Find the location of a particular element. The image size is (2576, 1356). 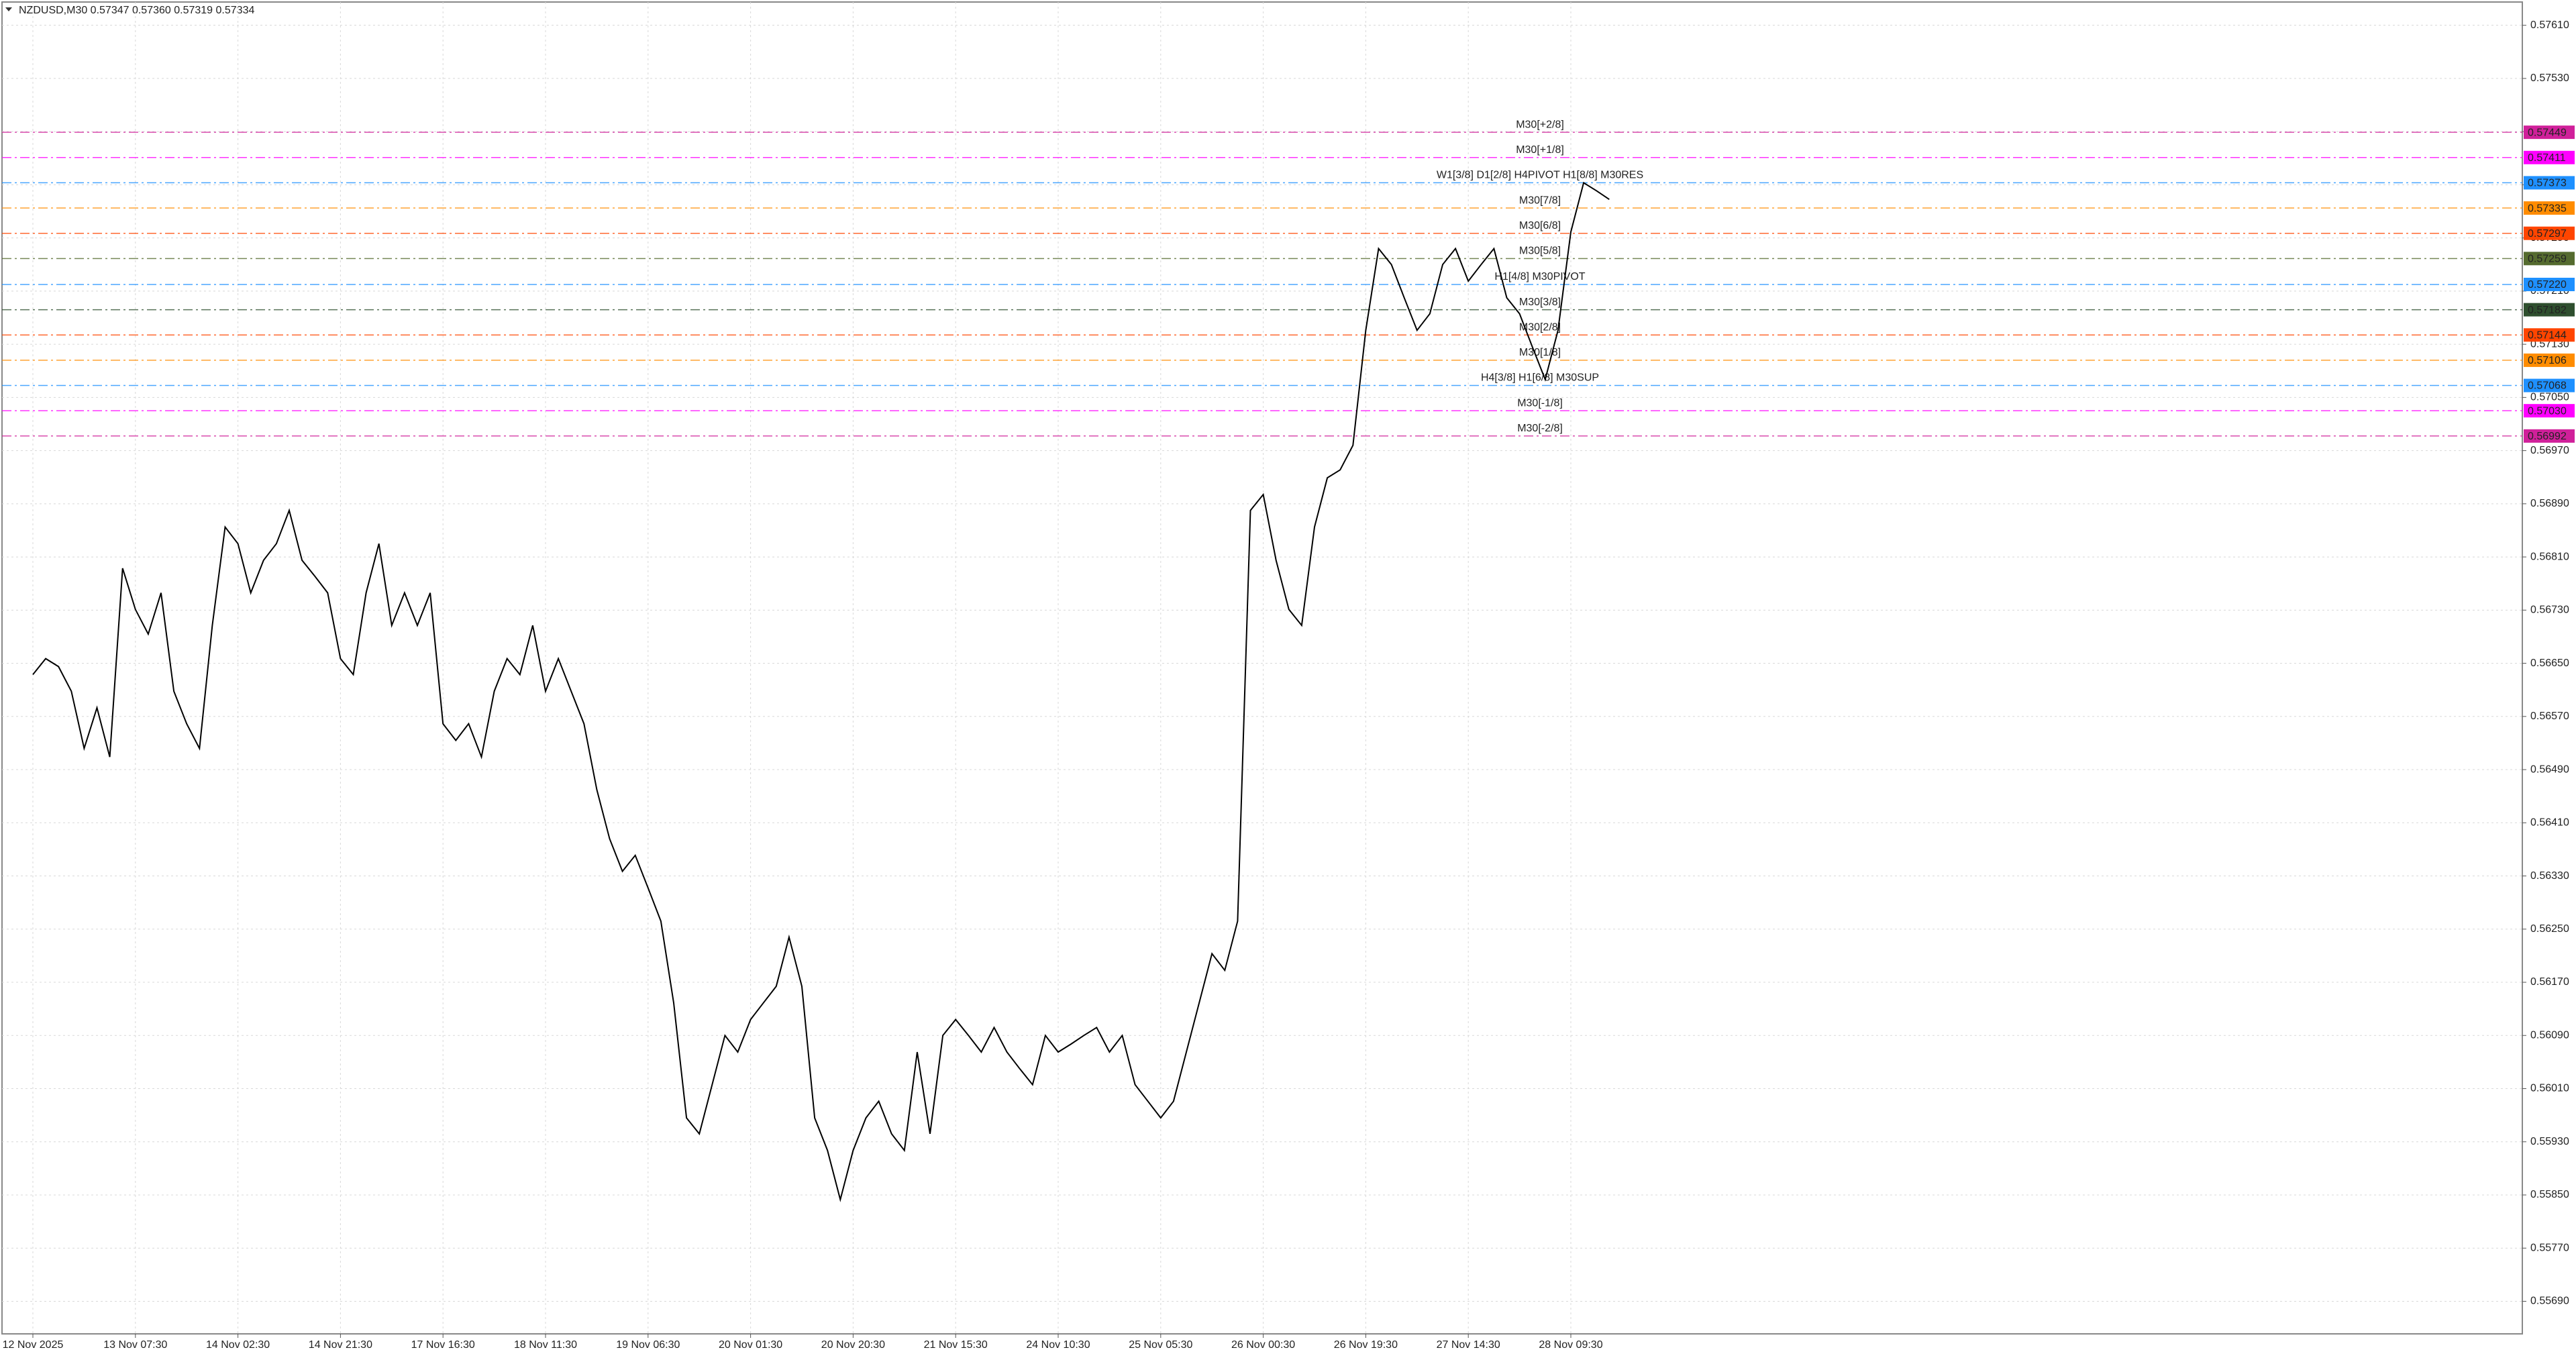

x-tick-label: 13 Nov 07:30 is located at coordinates (135, 1345).